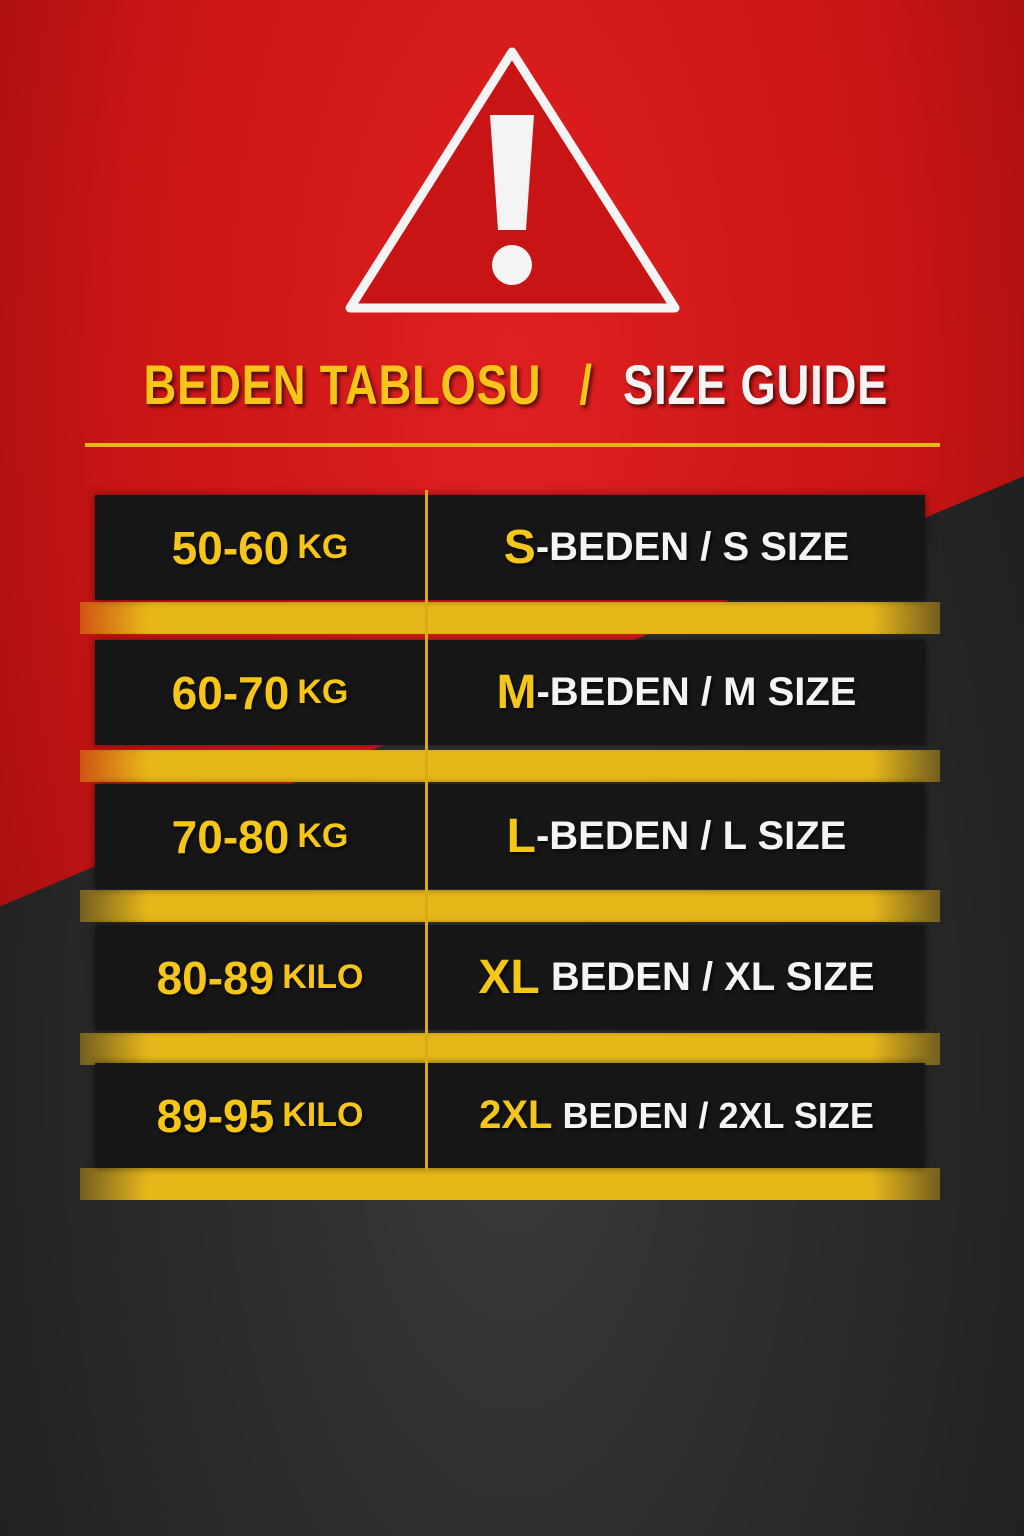  I want to click on weight-cell: 80-89 KILO, so click(260, 977).